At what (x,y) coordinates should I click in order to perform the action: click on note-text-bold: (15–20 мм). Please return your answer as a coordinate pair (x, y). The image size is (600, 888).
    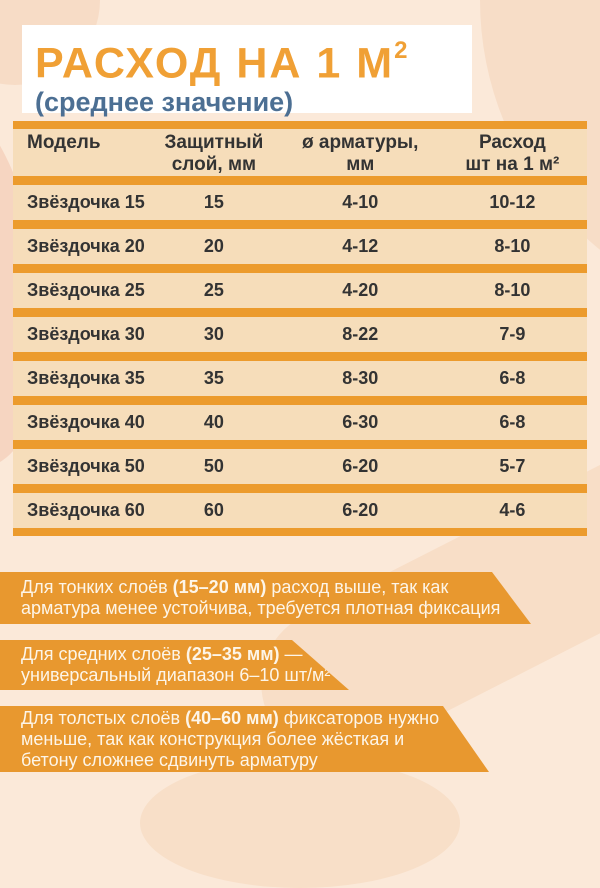
    Looking at the image, I should click on (219, 587).